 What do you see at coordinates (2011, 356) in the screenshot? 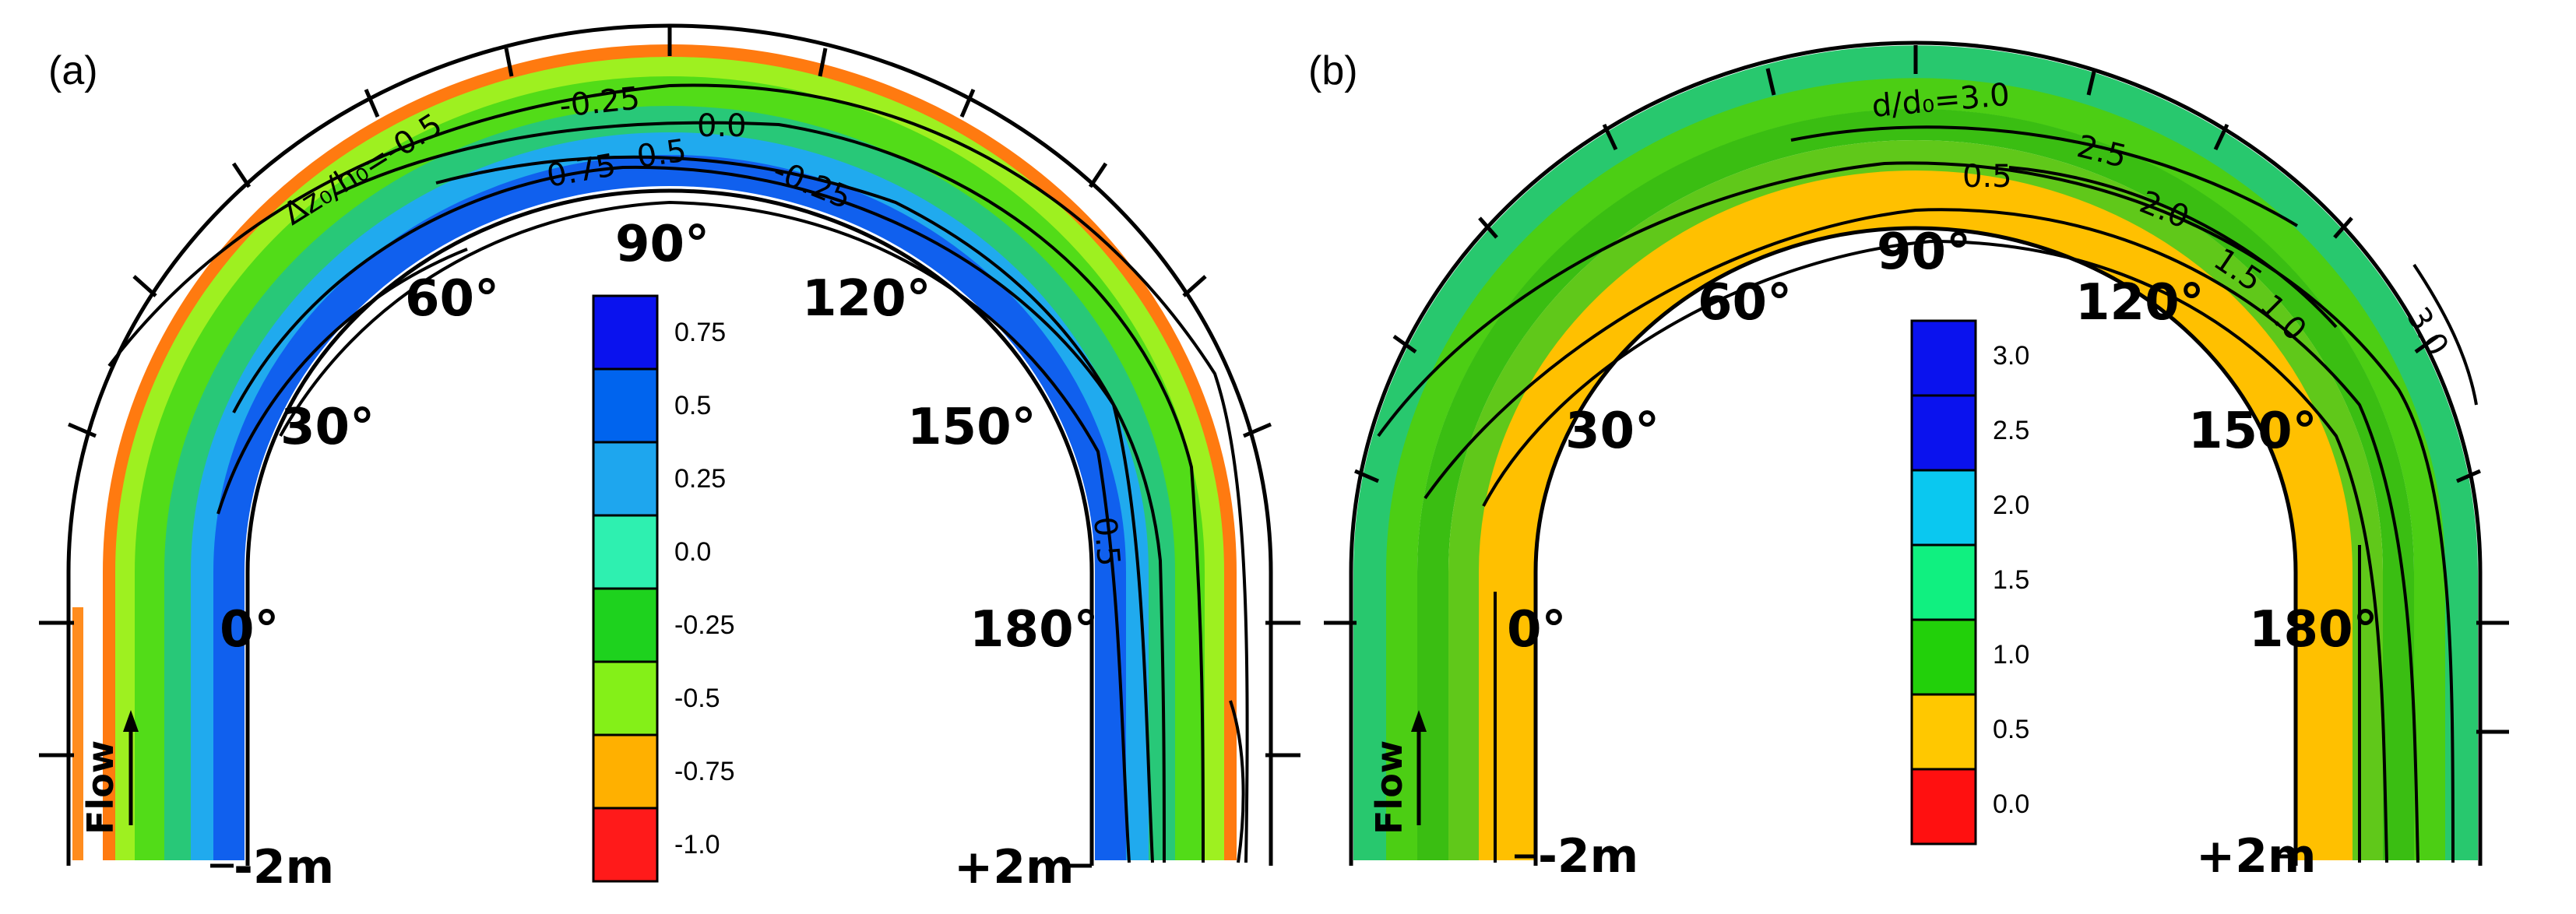
I see `colorbar-tick-label: 3.0` at bounding box center [2011, 356].